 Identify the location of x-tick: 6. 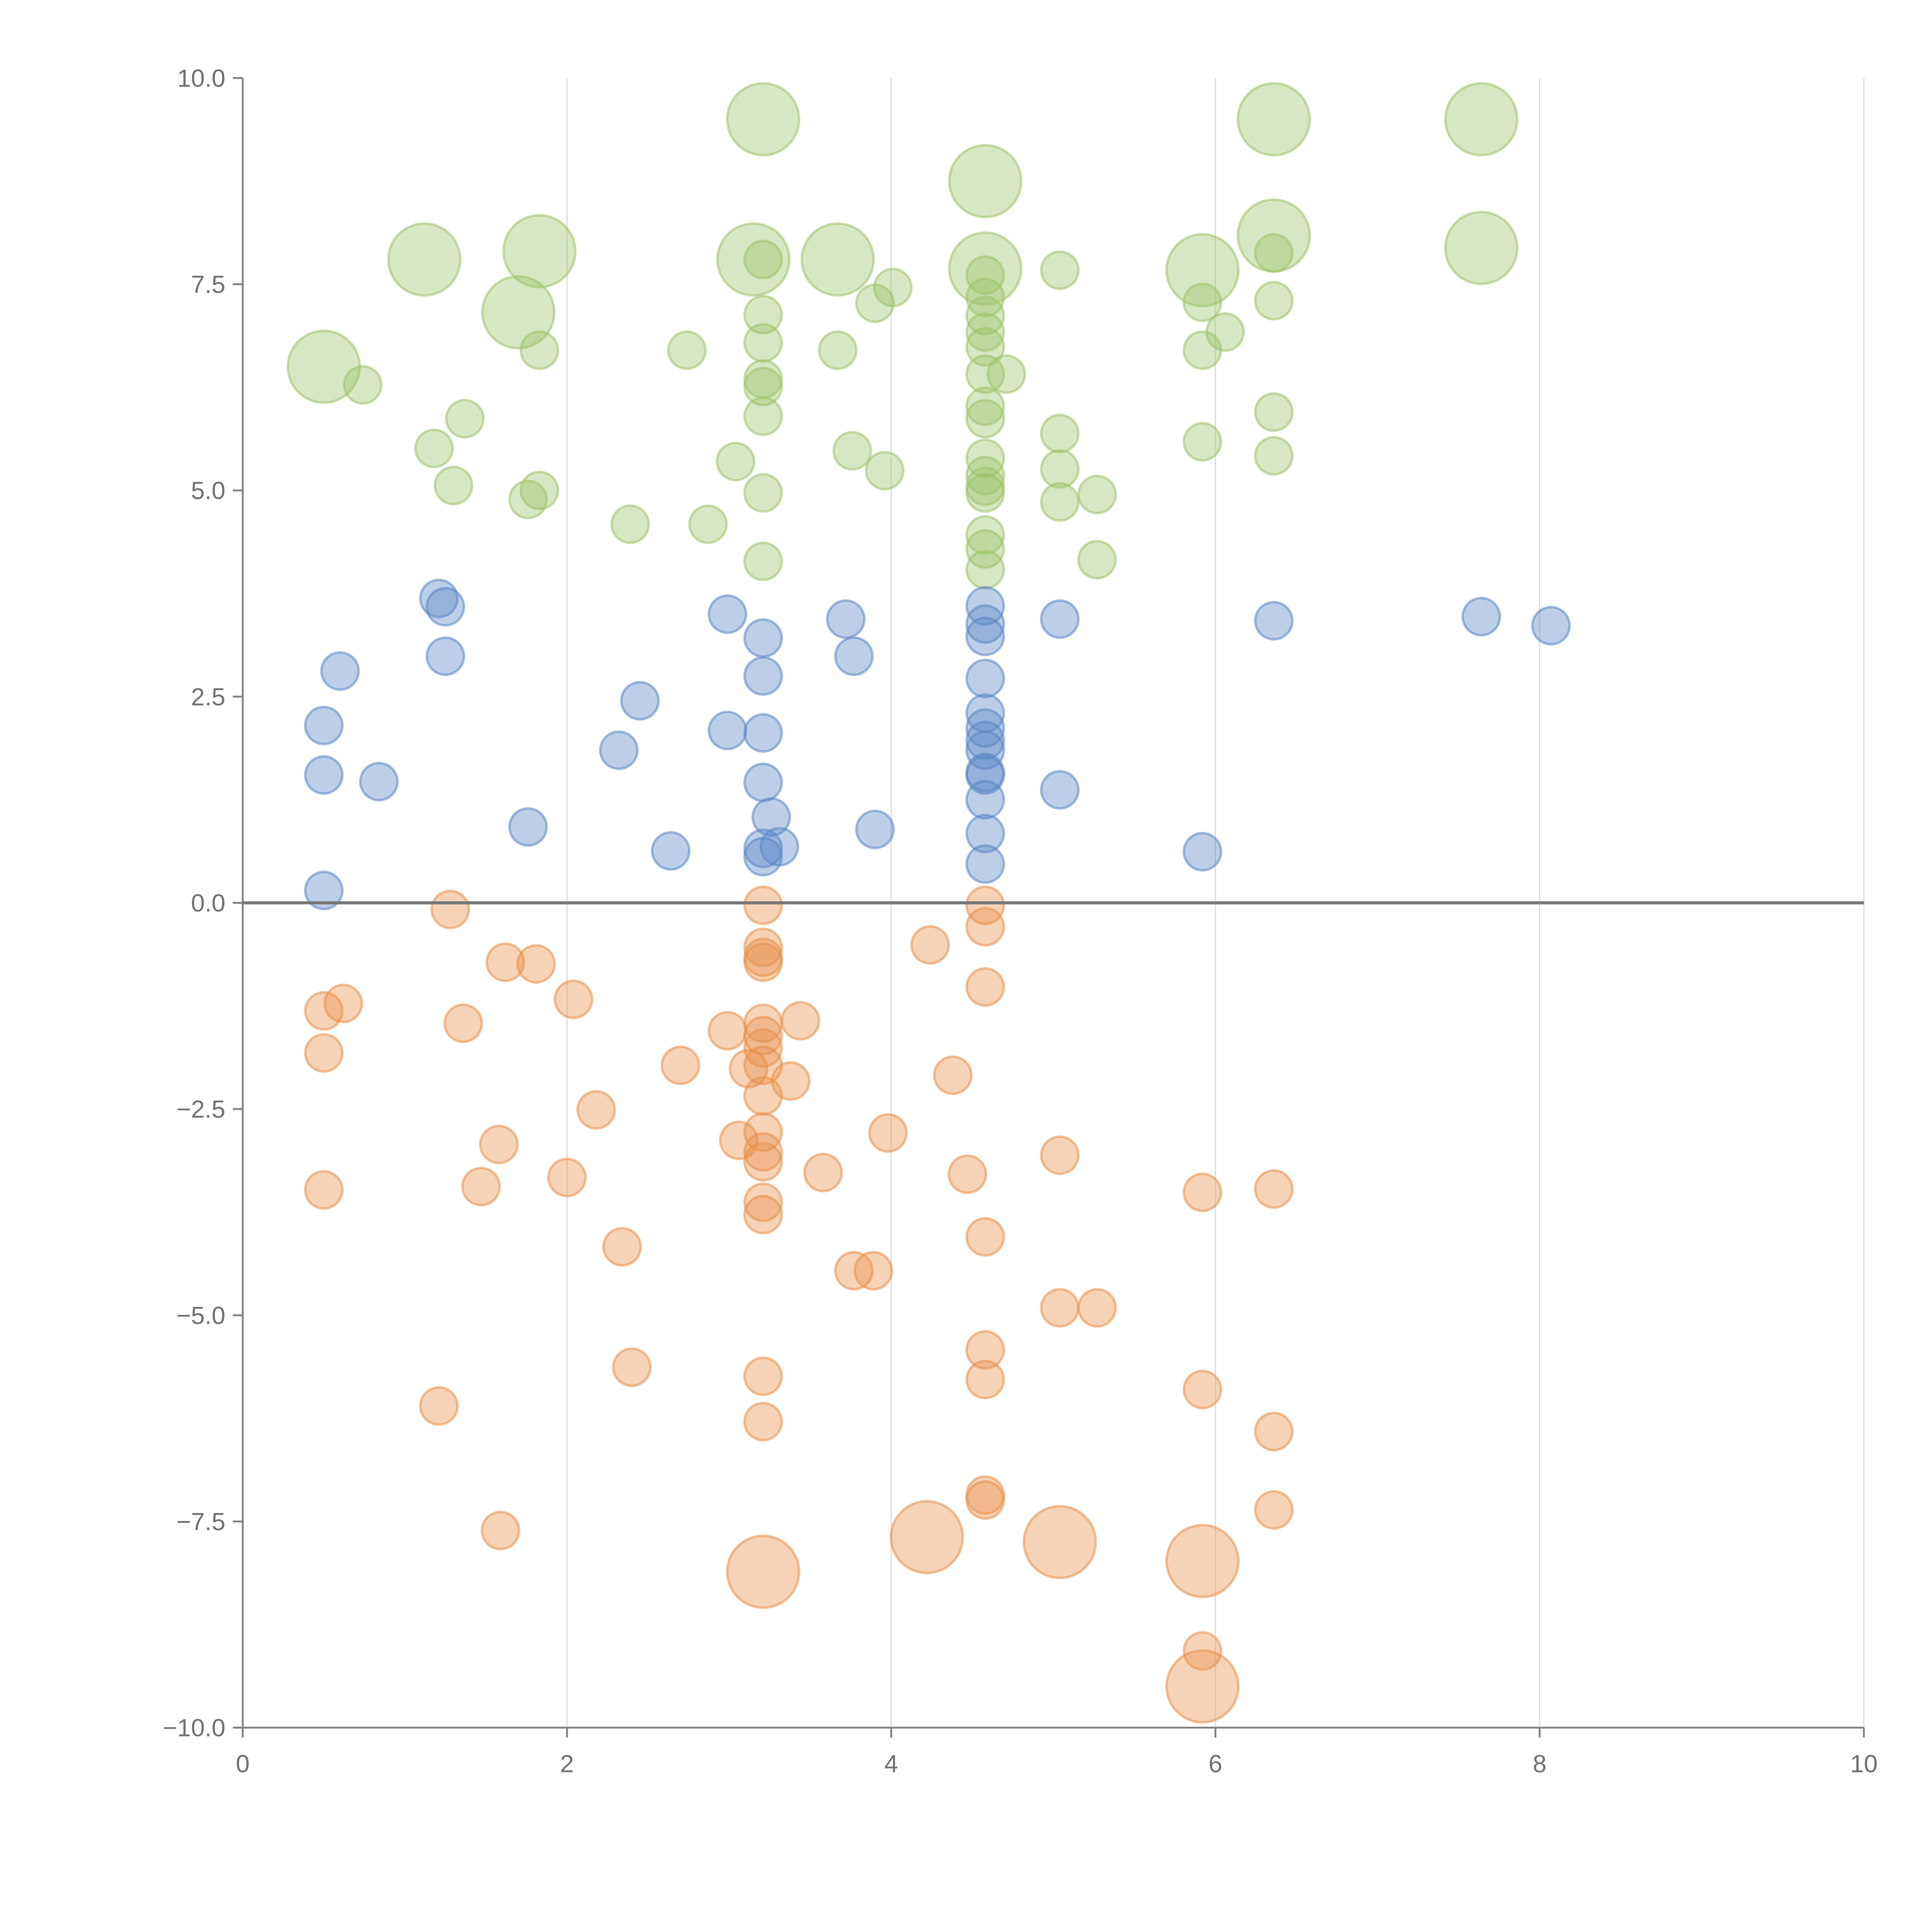
(1216, 1753).